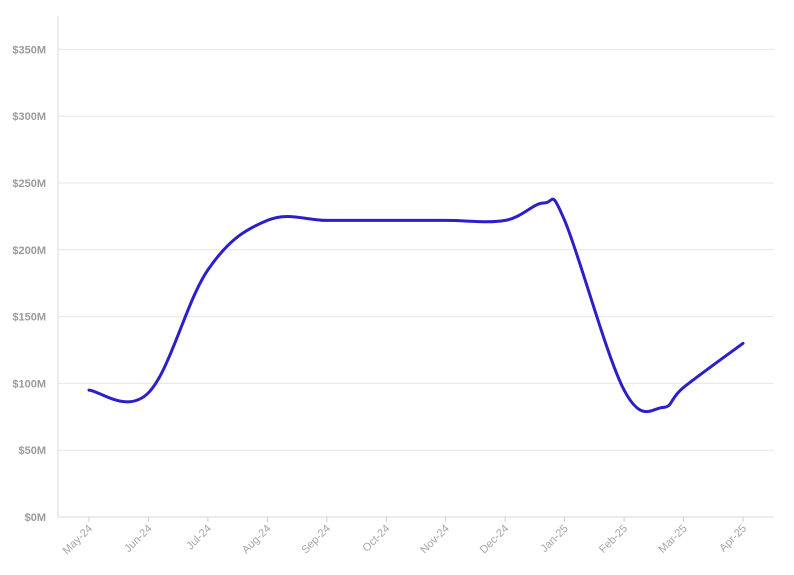 The image size is (794, 575). Describe the element at coordinates (29, 318) in the screenshot. I see `y-tick-label: $150M` at that location.